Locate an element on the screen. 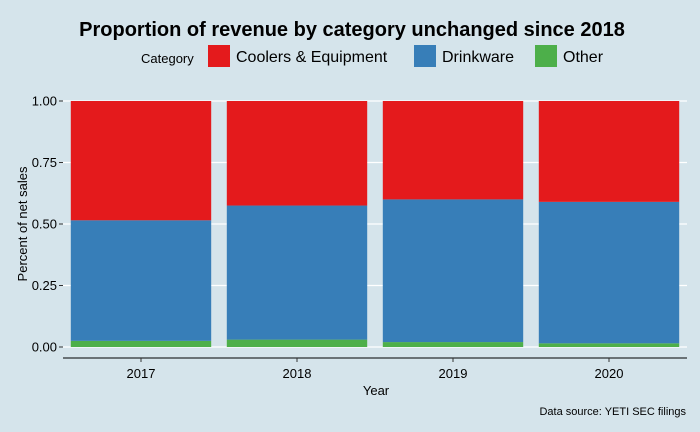  bar-segment-drinkware-2020 is located at coordinates (609, 272).